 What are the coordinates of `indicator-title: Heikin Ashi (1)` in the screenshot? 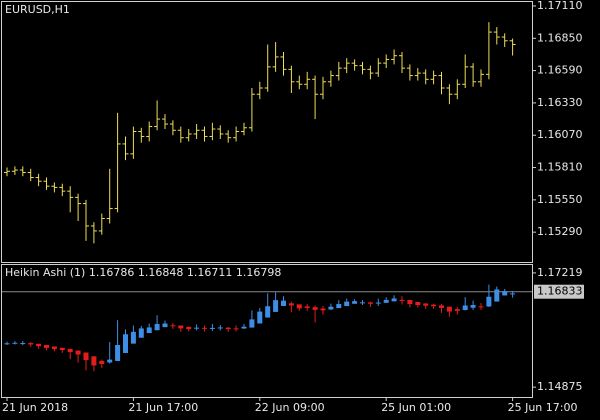 It's located at (45, 272).